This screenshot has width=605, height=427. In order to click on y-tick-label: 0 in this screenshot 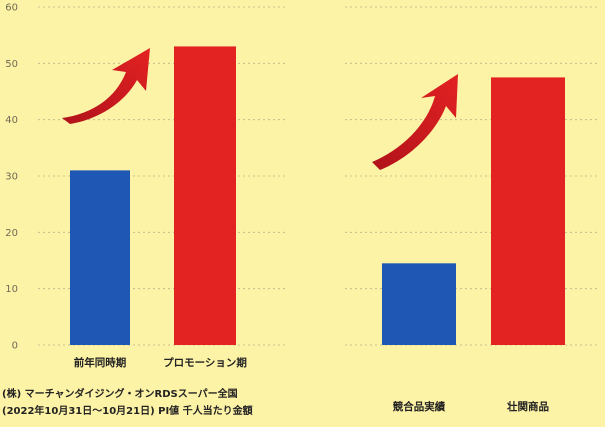, I will do `click(15, 346)`.